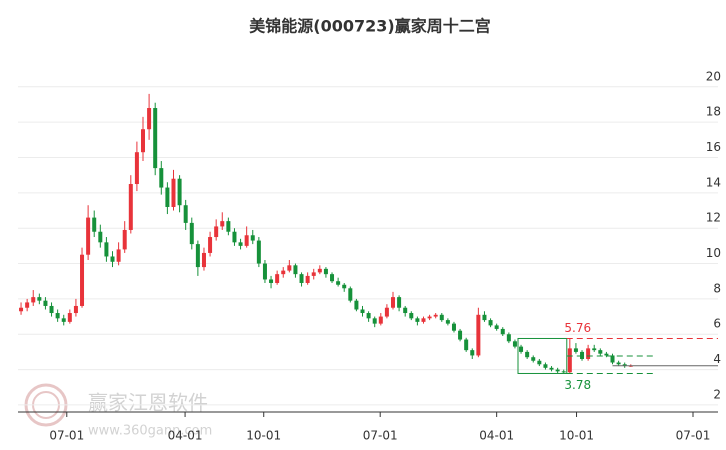 The height and width of the screenshot is (450, 726). Describe the element at coordinates (717, 359) in the screenshot. I see `y-tick-label: 4` at that location.